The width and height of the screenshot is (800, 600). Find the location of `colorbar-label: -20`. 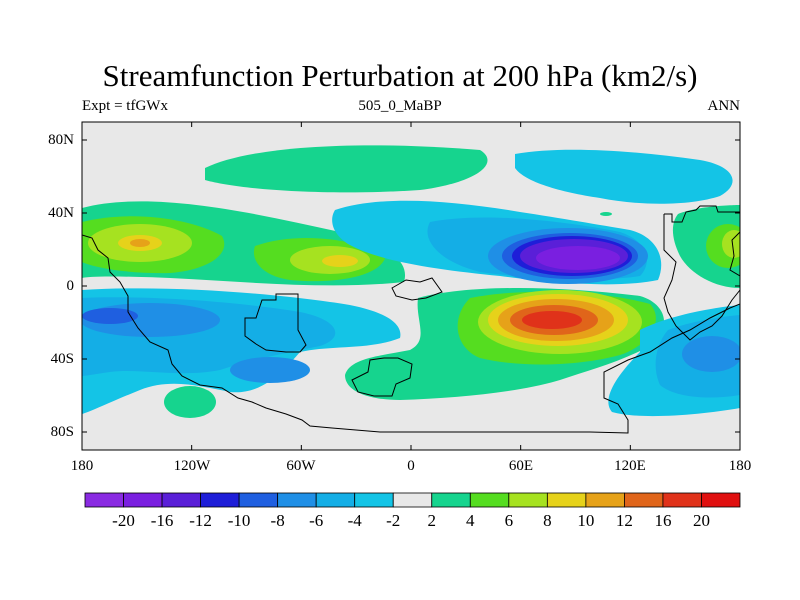

colorbar-label: -20 is located at coordinates (123, 520).